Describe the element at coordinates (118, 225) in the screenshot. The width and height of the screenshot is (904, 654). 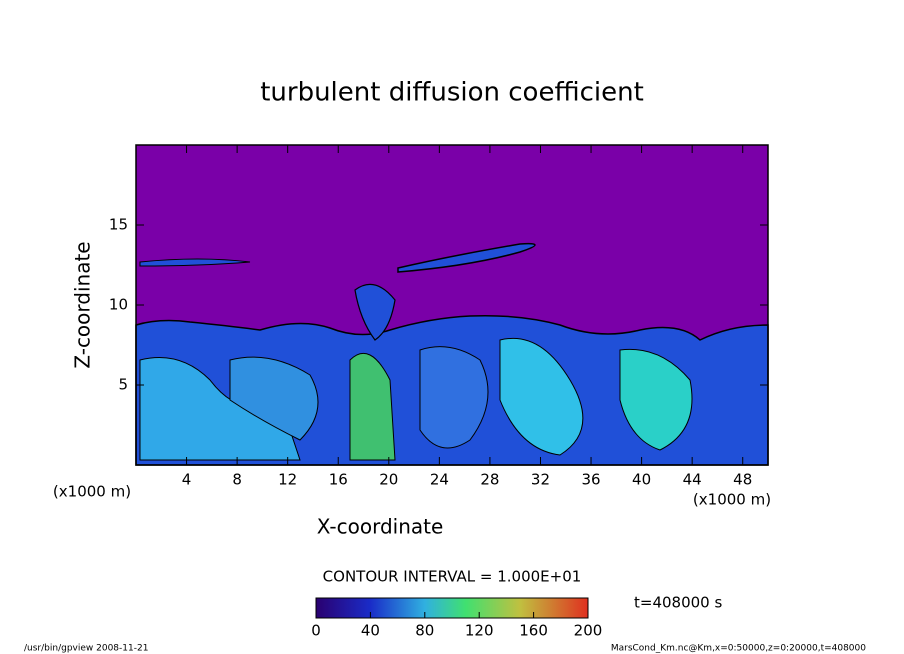
I see `y-tick-label: 15` at that location.